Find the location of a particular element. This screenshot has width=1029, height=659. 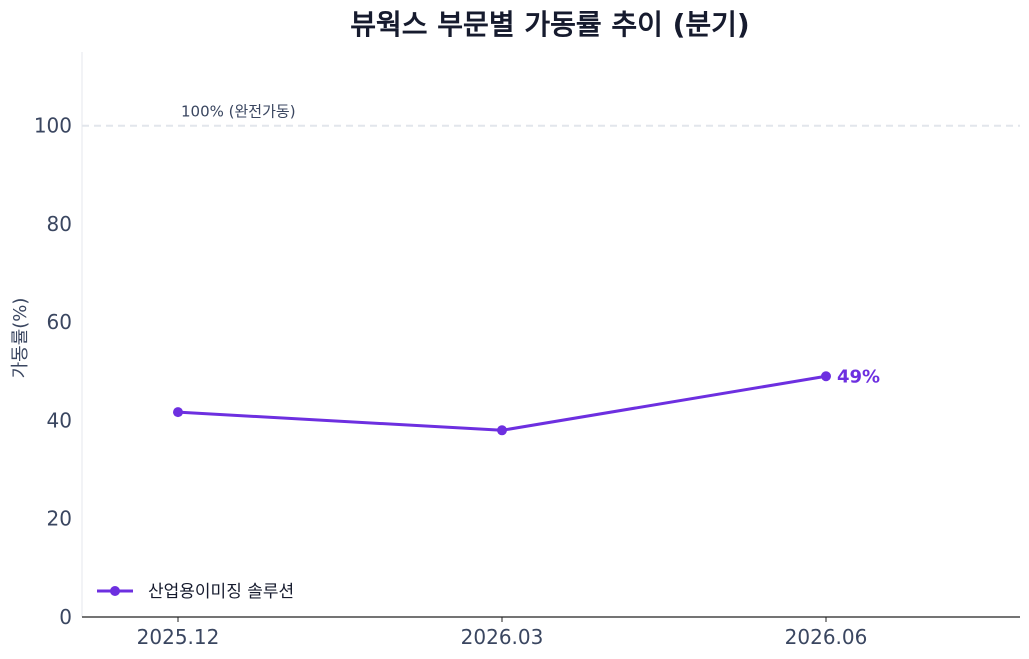

series-line is located at coordinates (502, 403).